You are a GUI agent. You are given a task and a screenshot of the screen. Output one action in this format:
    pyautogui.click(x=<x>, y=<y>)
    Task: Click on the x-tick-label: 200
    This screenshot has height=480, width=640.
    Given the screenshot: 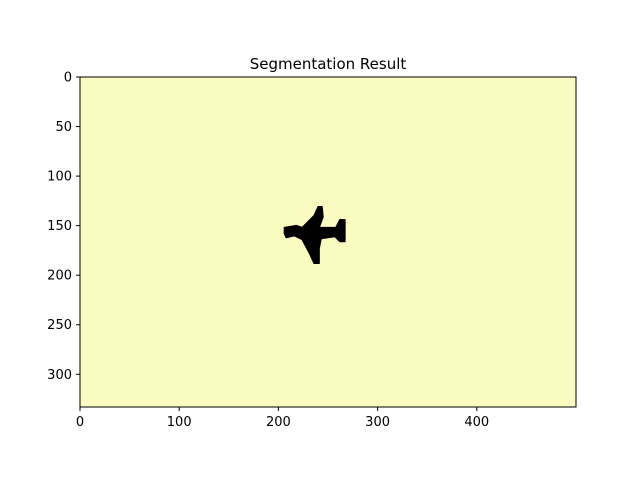 What is the action you would take?
    pyautogui.click(x=278, y=422)
    